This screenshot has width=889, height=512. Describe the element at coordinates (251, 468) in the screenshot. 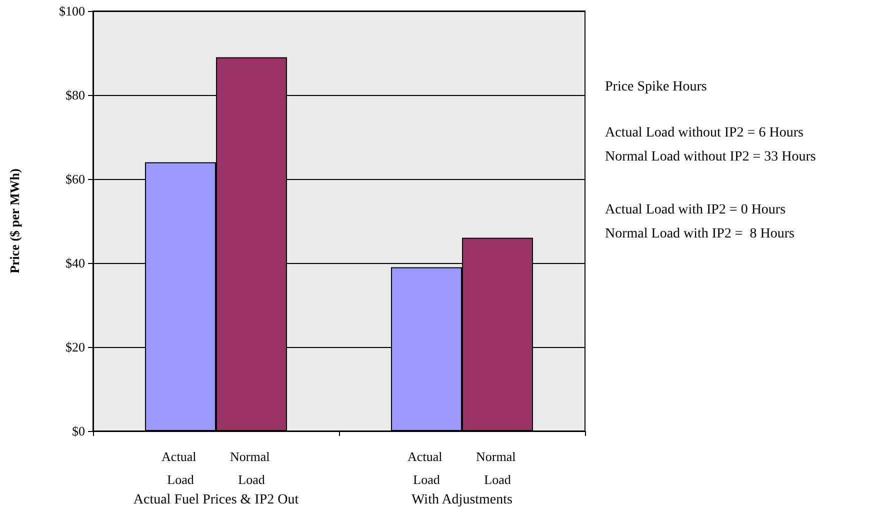

I see `series-label: Normal Load` at that location.